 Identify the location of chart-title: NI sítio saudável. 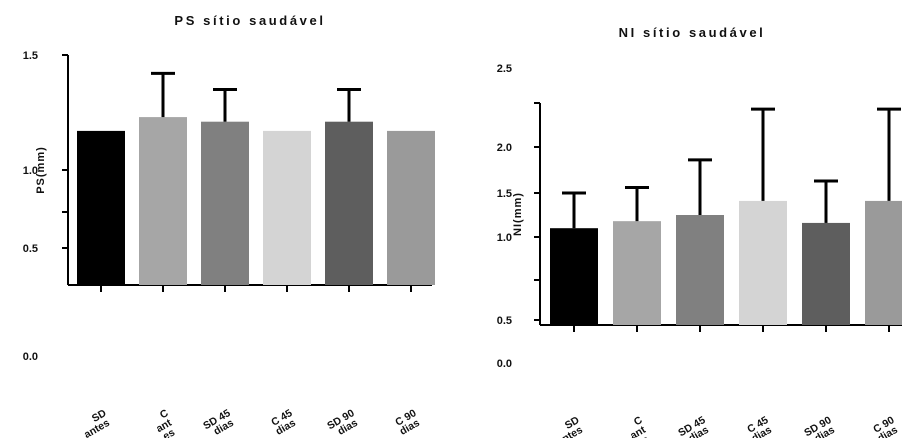
(692, 32).